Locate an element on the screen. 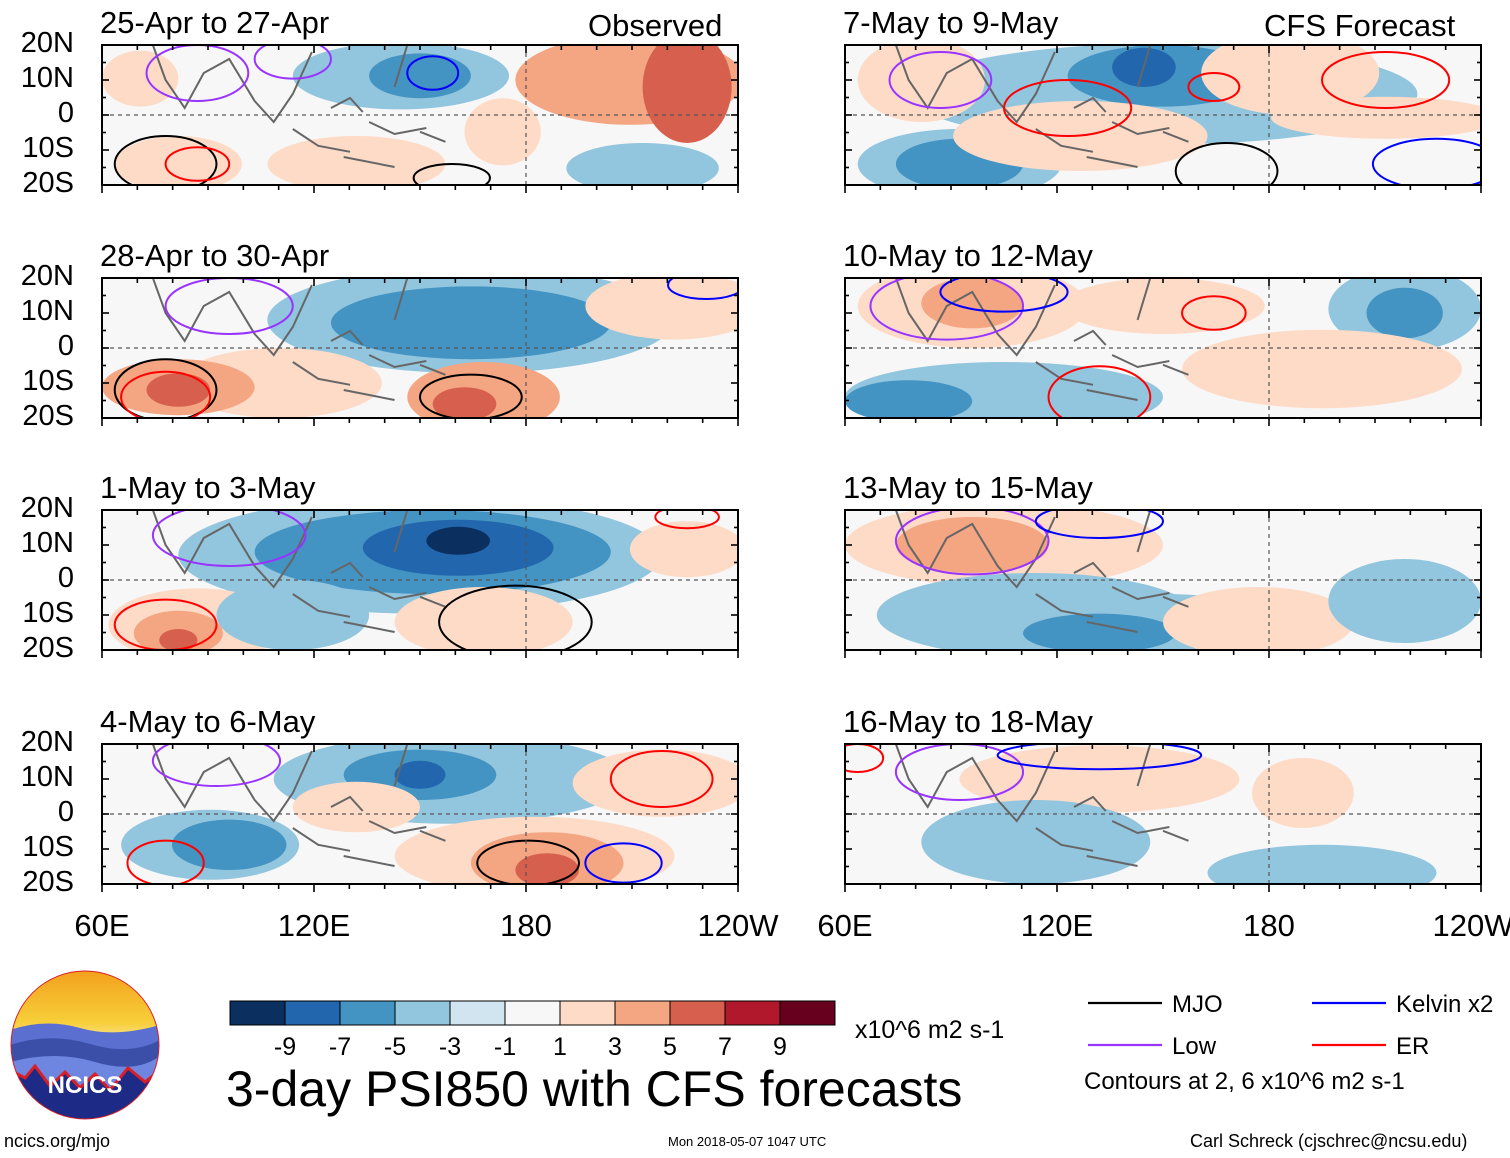 The width and height of the screenshot is (1510, 1158). colorbar-tick-label: 7 is located at coordinates (725, 1046).